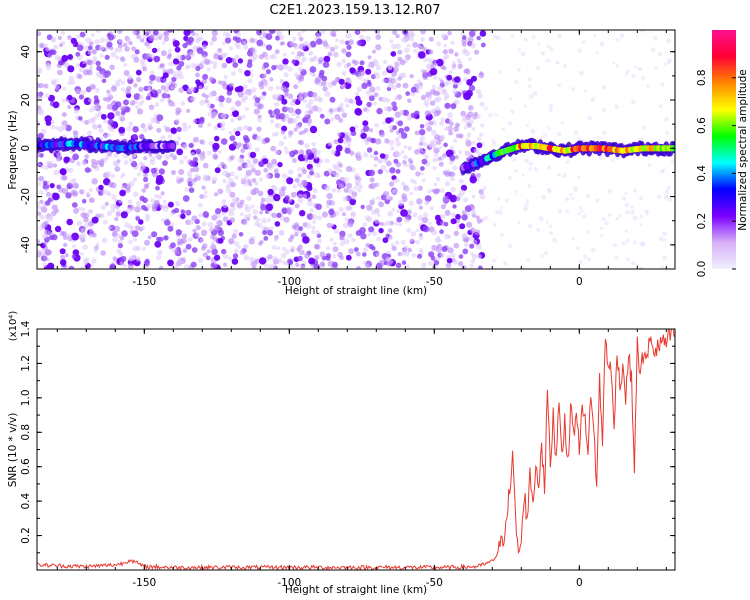  Describe the element at coordinates (702, 77) in the screenshot. I see `colorbar-tick-label: 0.8` at that location.